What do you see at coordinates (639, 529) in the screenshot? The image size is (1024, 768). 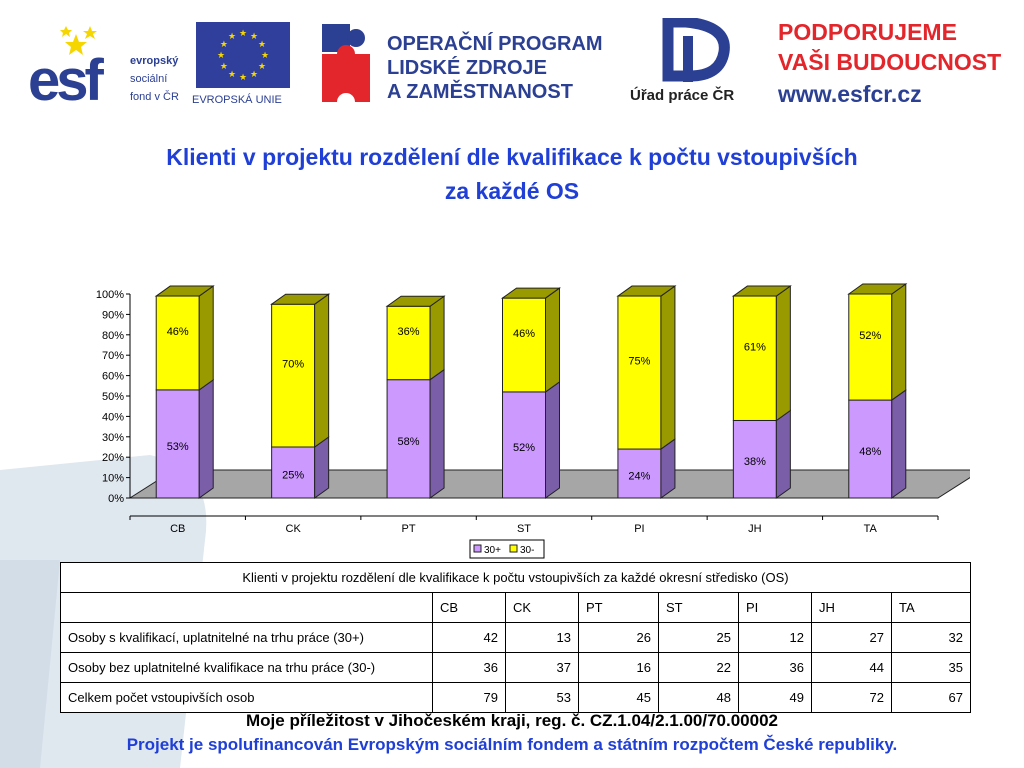 I see `x-tick-label: PI` at bounding box center [639, 529].